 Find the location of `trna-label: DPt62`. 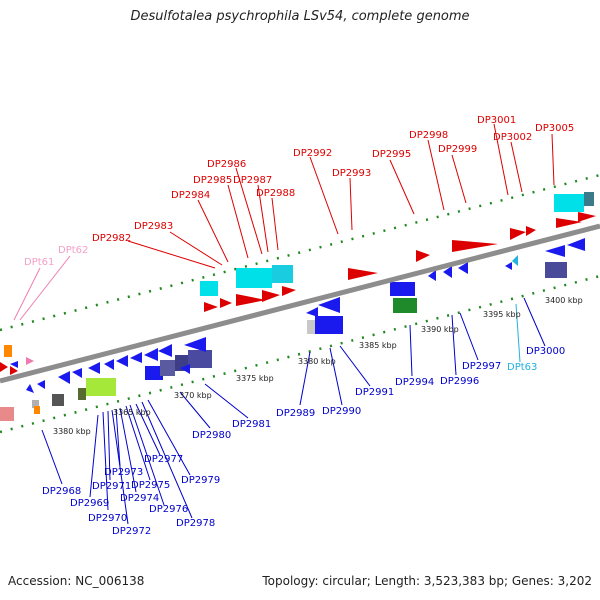

trna-label: DPt62 is located at coordinates (73, 250).